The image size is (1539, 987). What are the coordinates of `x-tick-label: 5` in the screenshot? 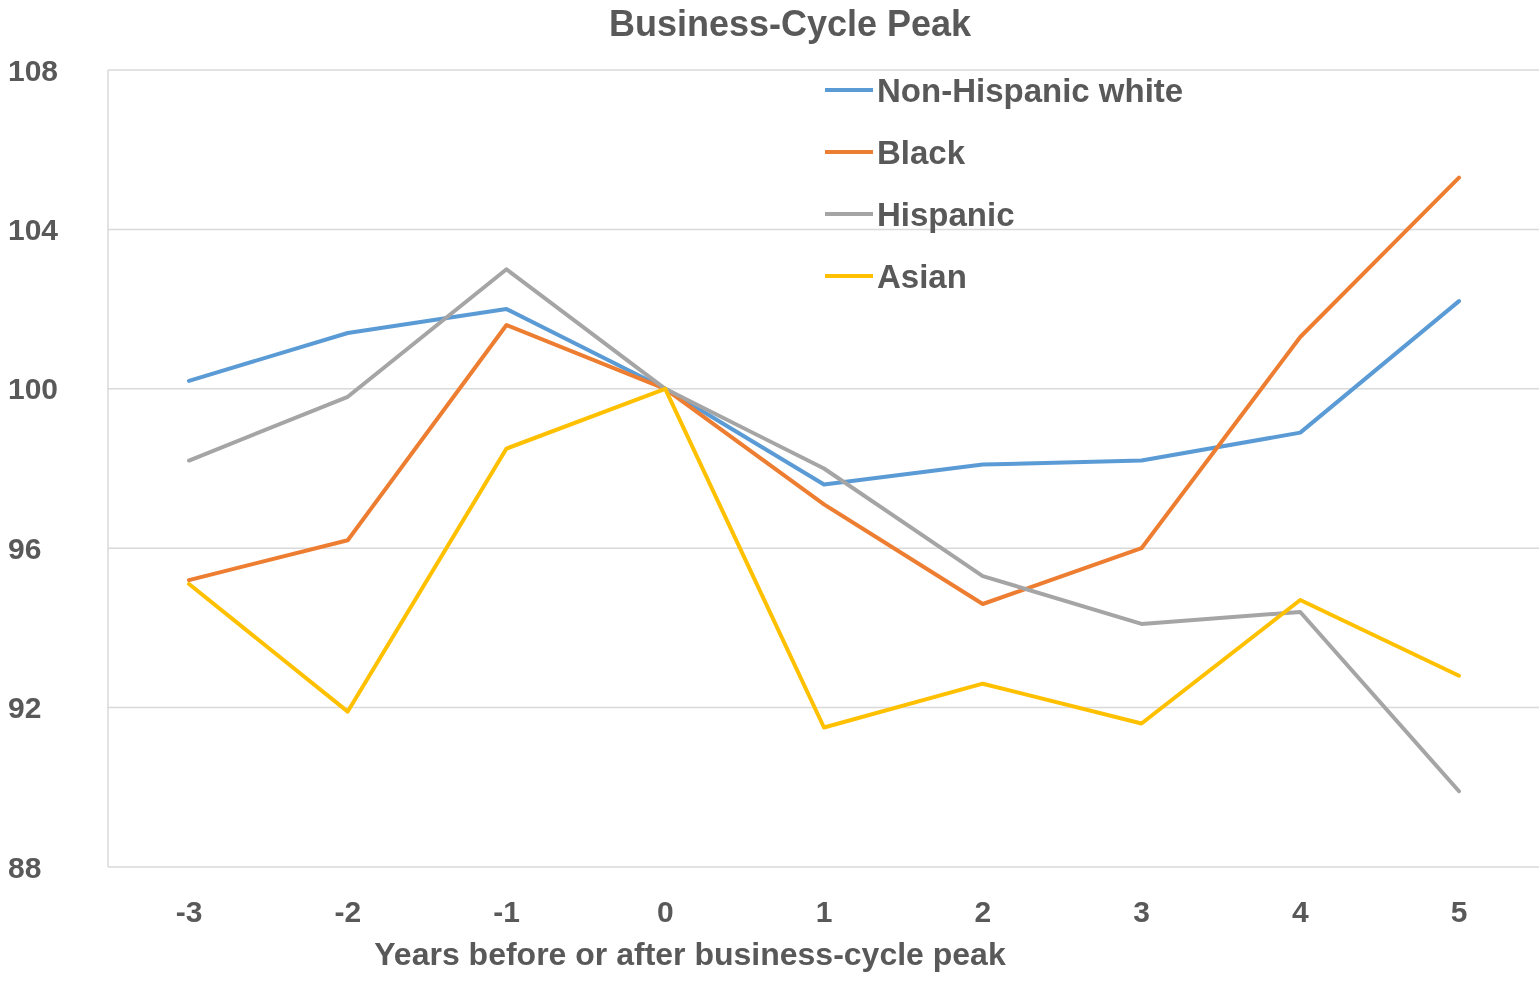 It's located at (1459, 911).